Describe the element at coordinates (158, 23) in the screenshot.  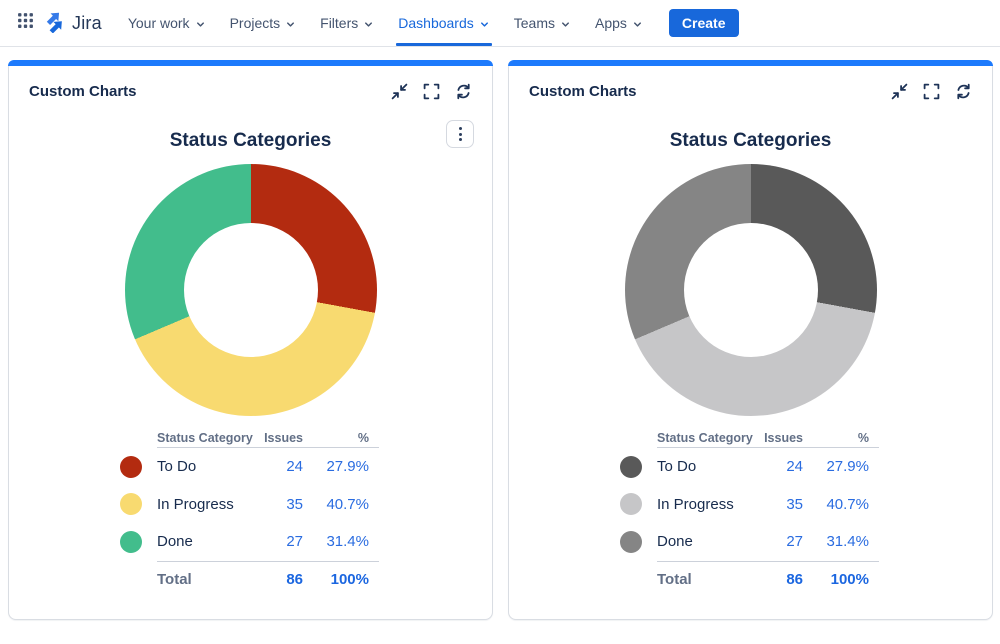
I see `nav-item-label: Your work` at that location.